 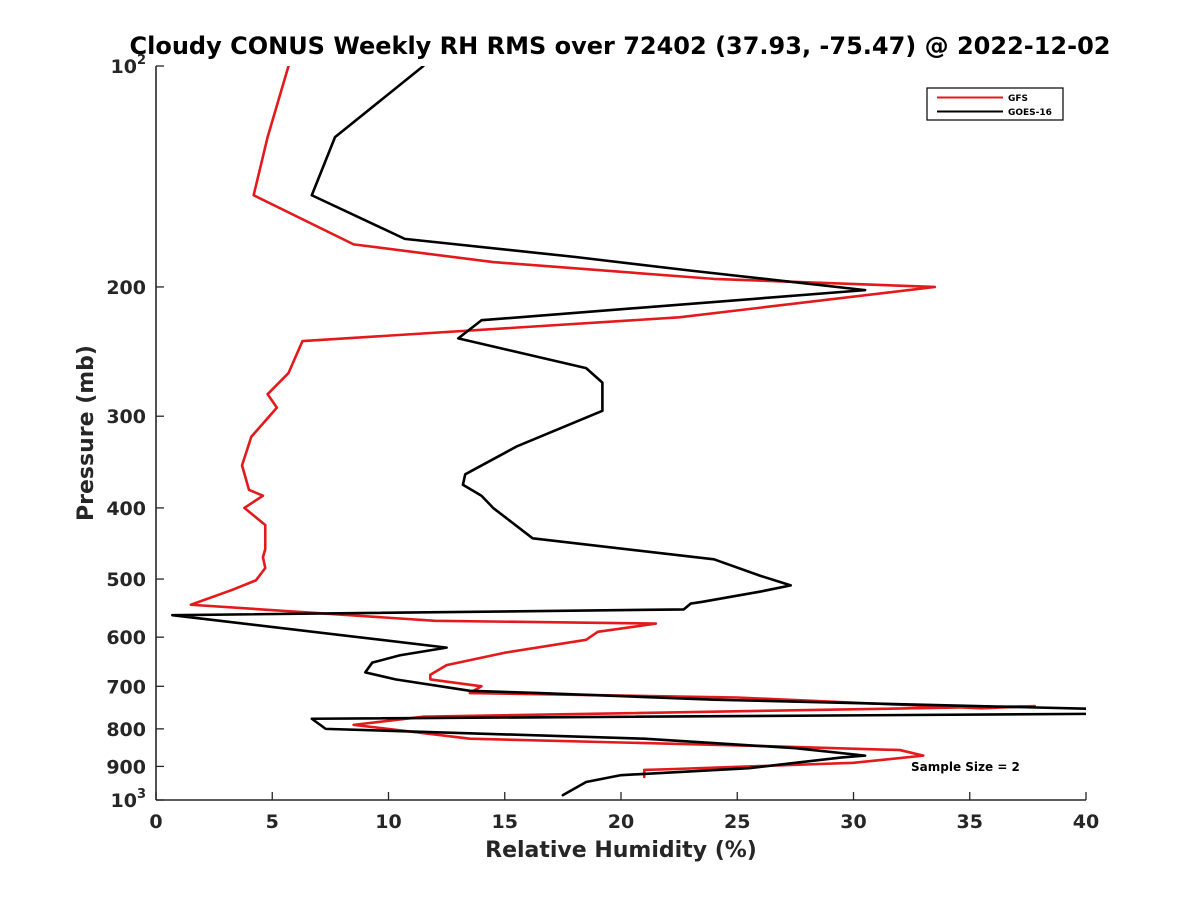 I want to click on y-tick-label: 700, so click(x=126, y=687).